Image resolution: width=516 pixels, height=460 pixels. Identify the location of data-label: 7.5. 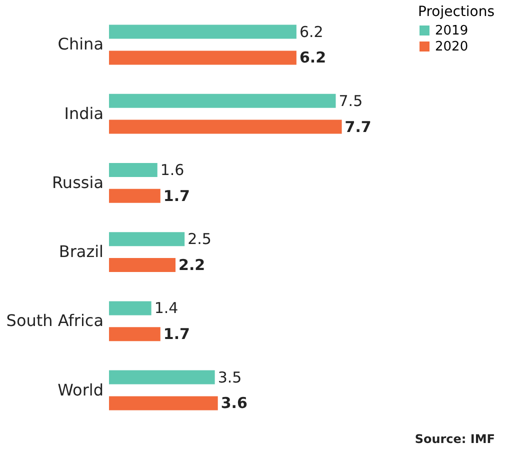
(350, 101).